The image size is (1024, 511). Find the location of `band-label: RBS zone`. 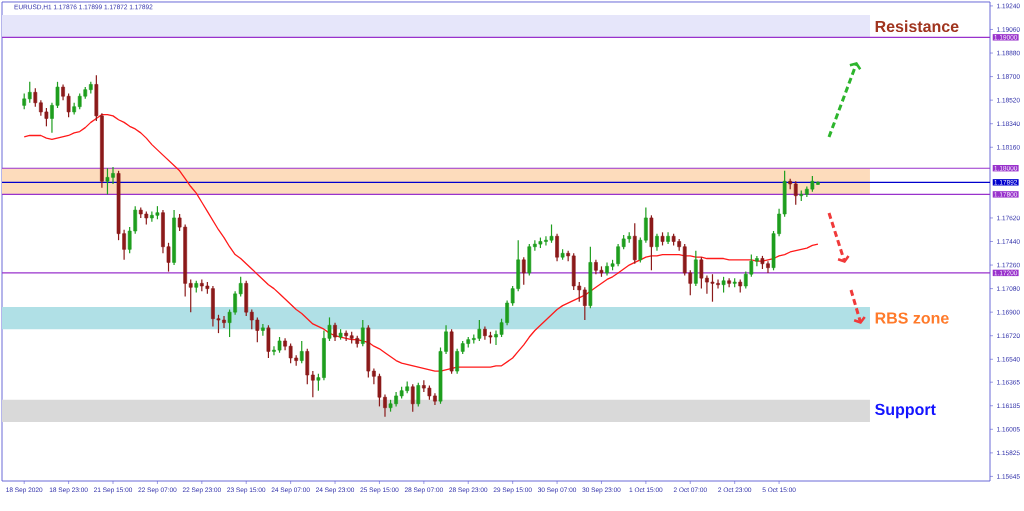

band-label: RBS zone is located at coordinates (912, 318).